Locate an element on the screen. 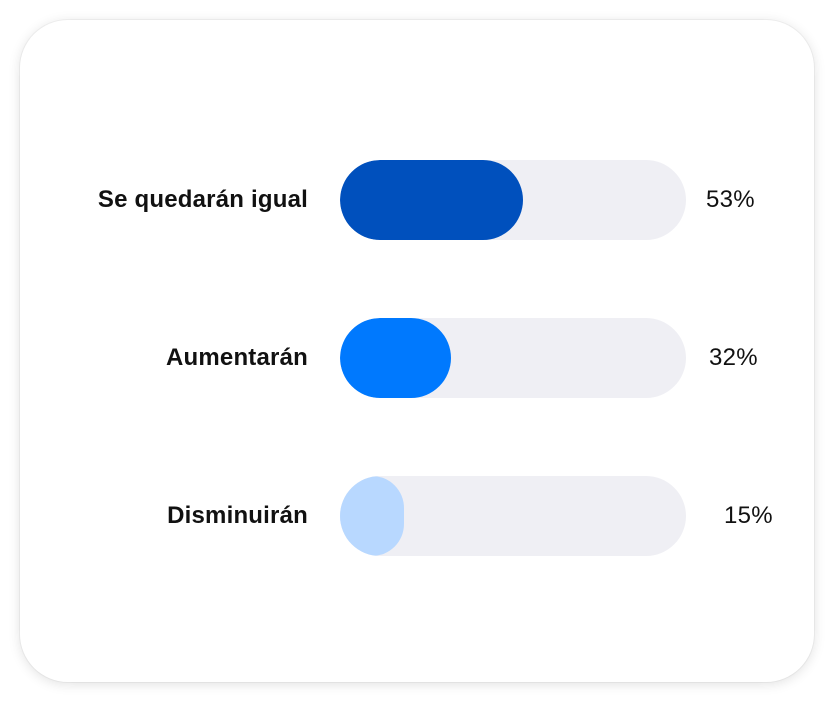  bar-value-label: 32% is located at coordinates (733, 357).